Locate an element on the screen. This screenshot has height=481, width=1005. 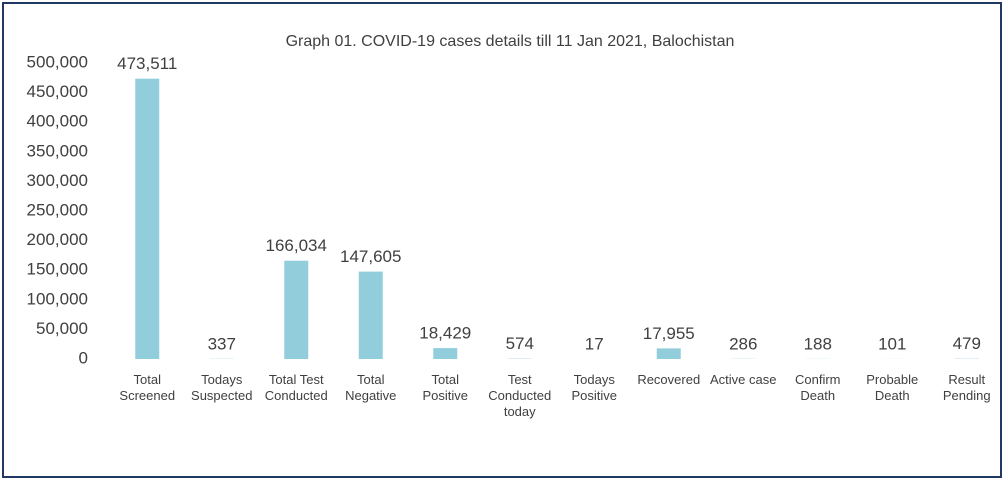
value-label: 18,429 is located at coordinates (445, 333).